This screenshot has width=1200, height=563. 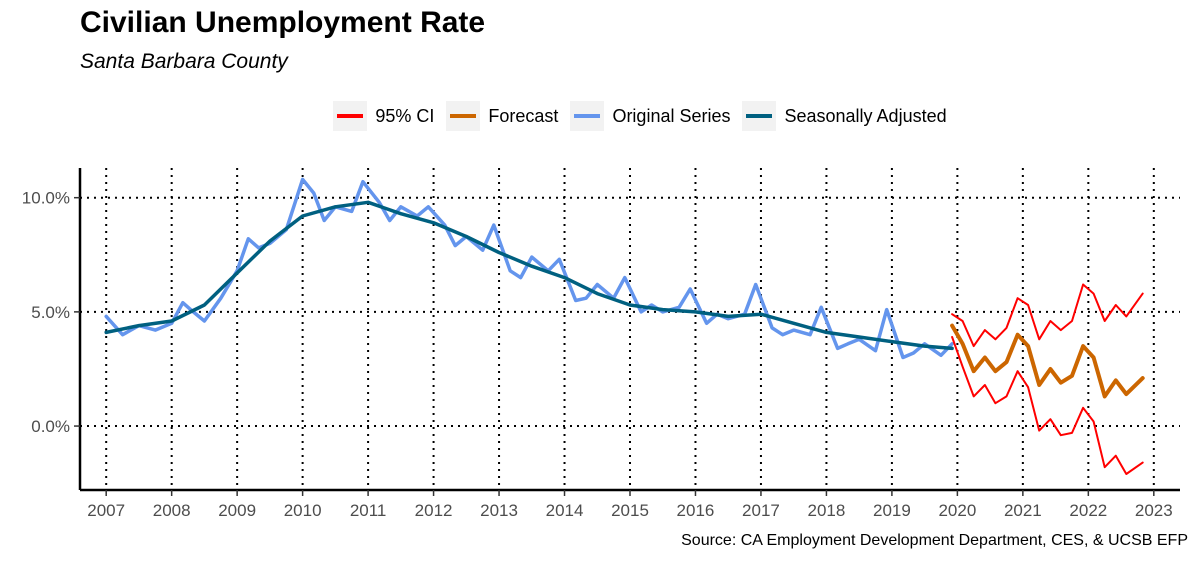 I want to click on x-tick-label-2017: 2017, so click(x=761, y=510).